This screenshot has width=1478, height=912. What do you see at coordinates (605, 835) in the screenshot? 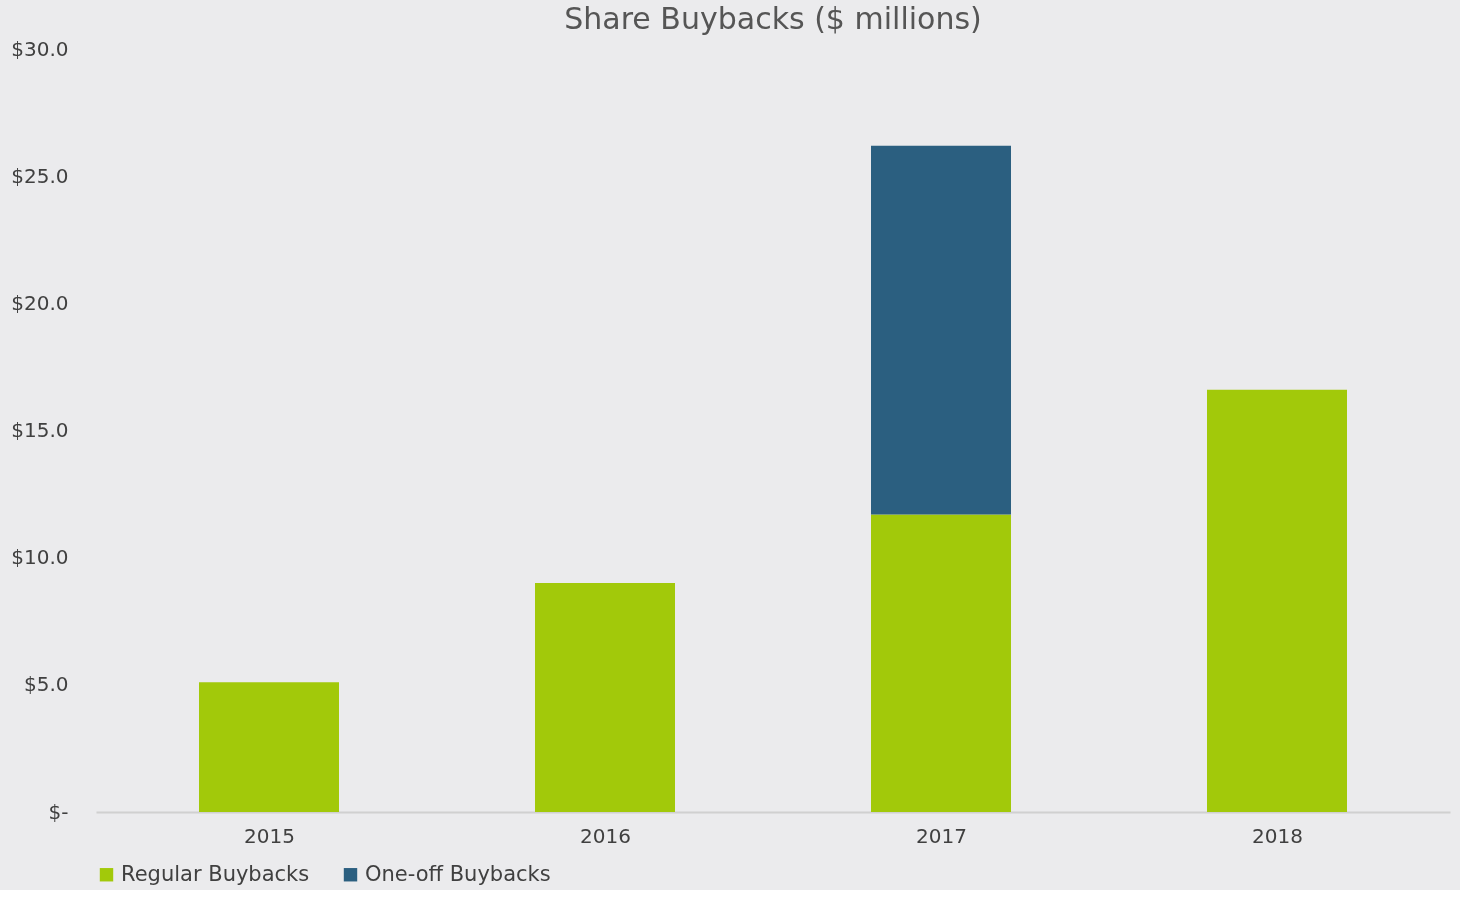
I see `x-tick-label: 2016` at bounding box center [605, 835].